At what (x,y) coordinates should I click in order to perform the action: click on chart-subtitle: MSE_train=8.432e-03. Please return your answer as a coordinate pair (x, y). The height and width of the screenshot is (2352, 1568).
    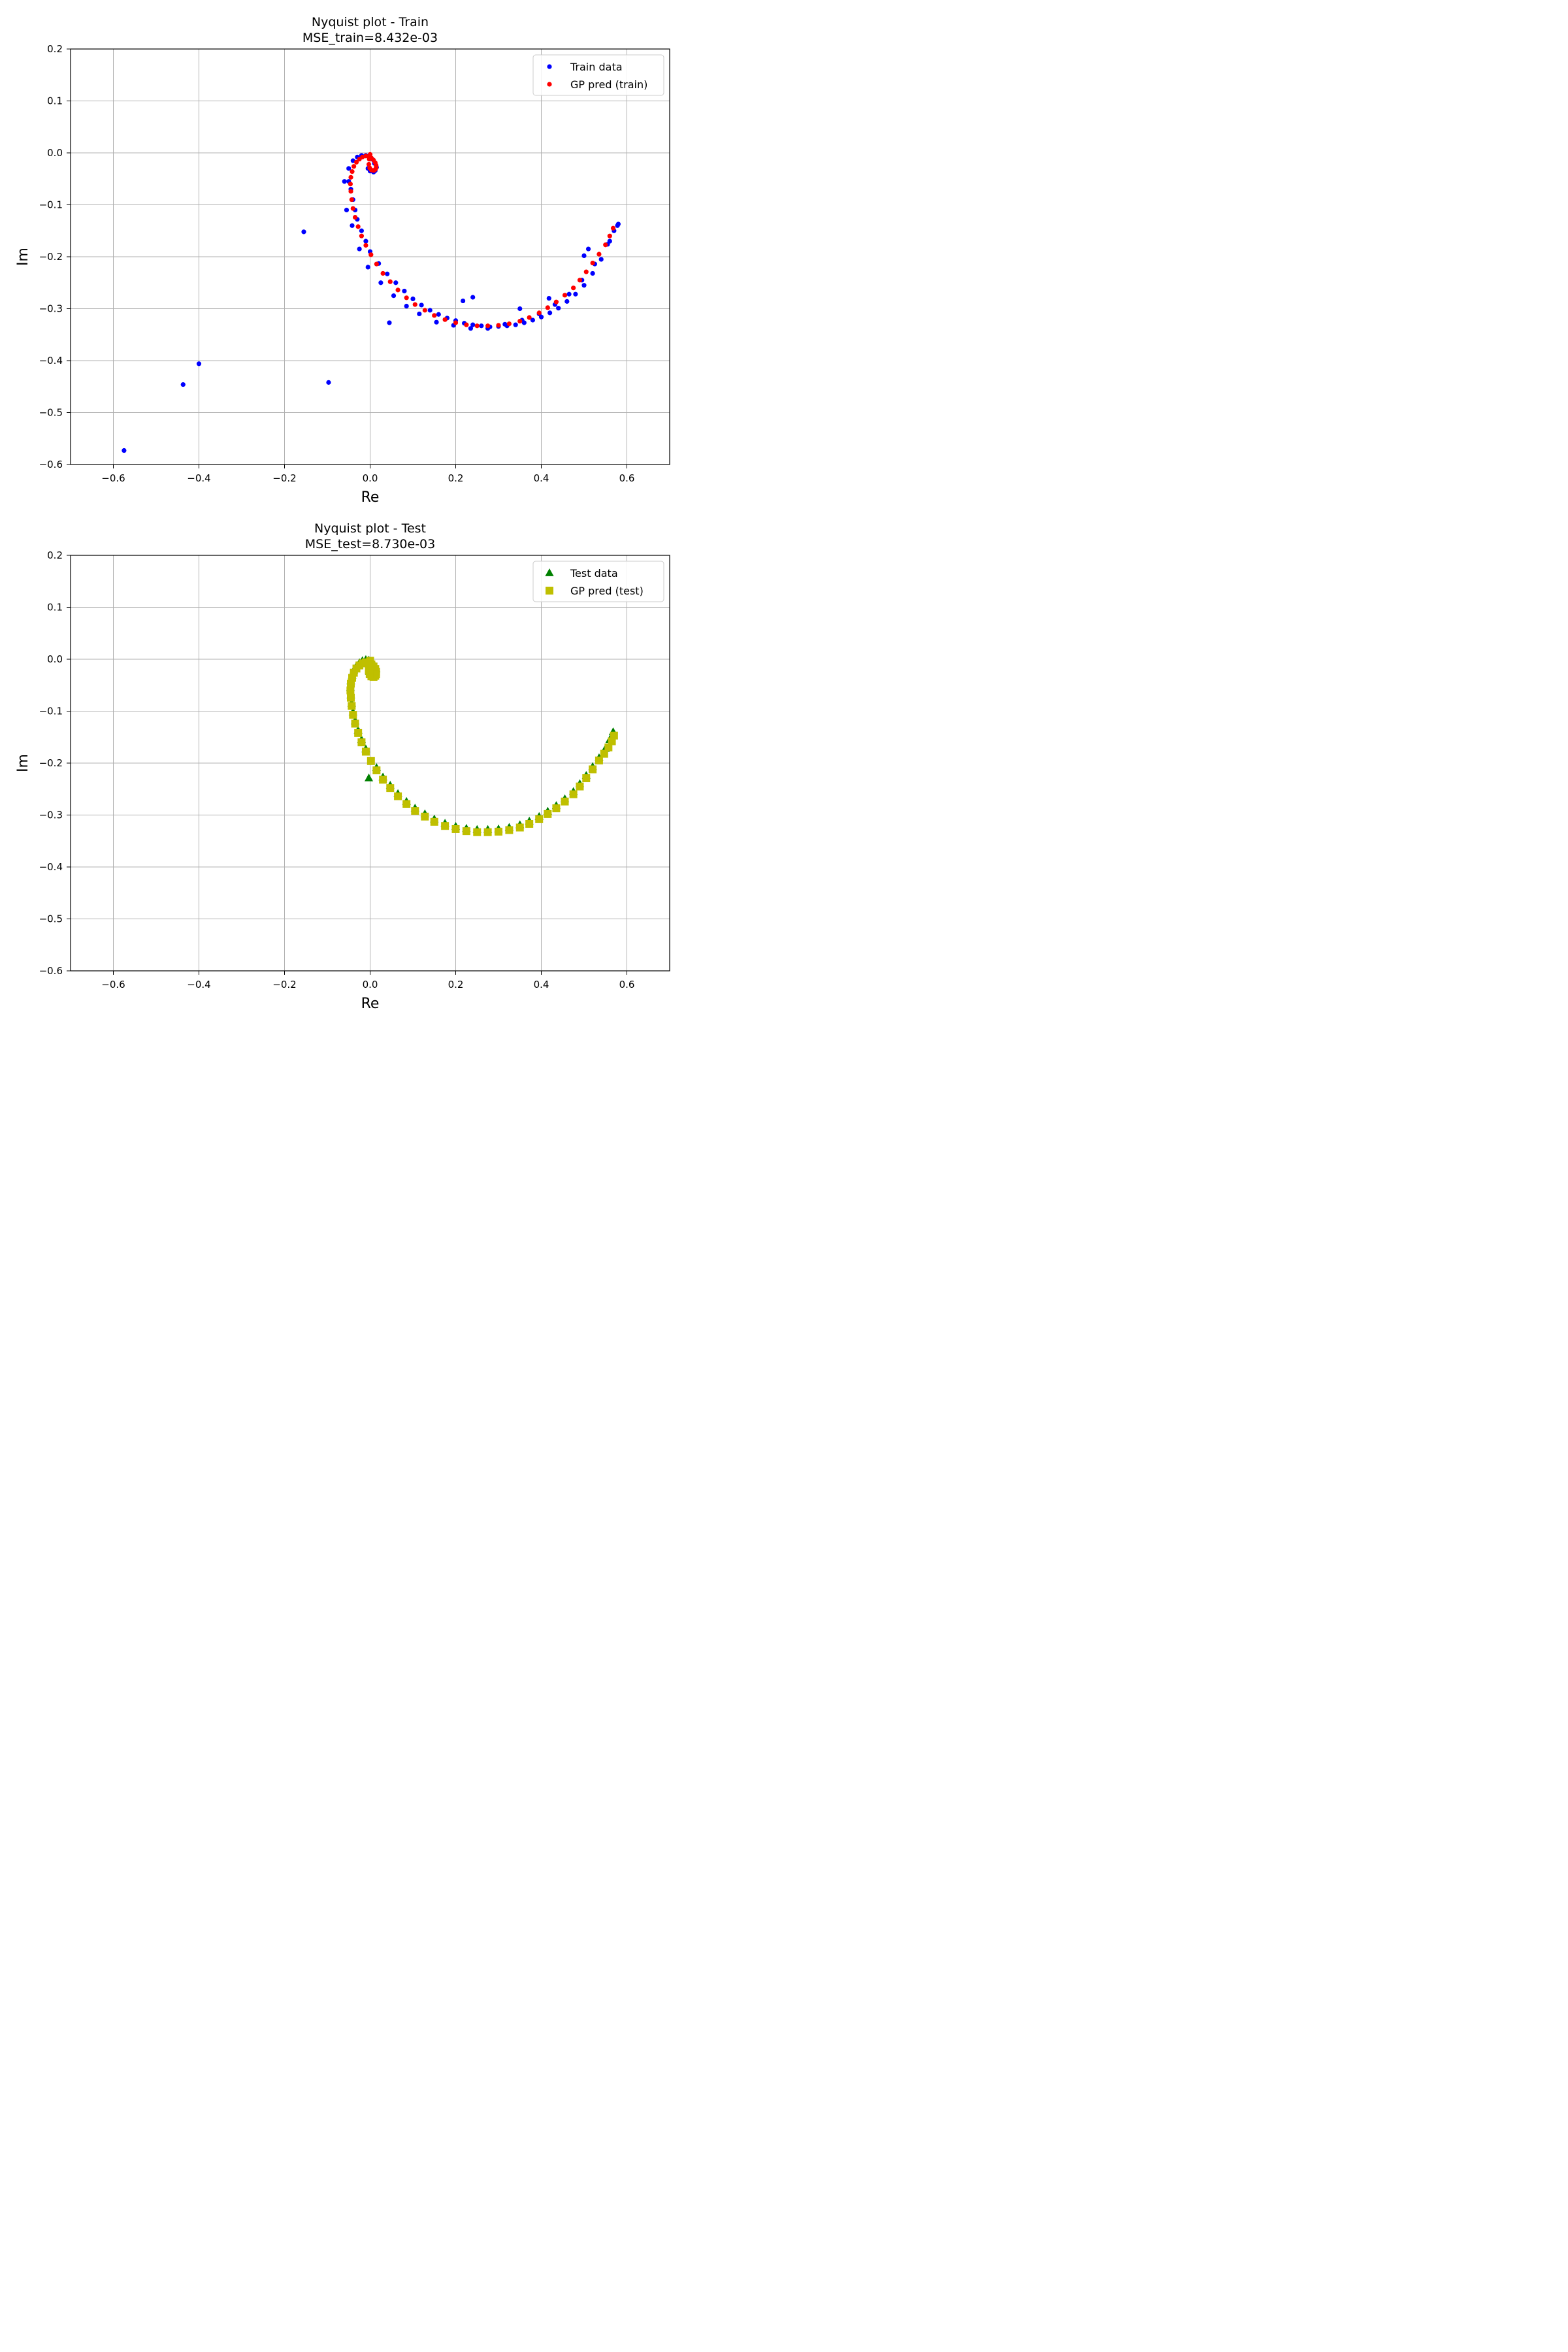
    Looking at the image, I should click on (370, 38).